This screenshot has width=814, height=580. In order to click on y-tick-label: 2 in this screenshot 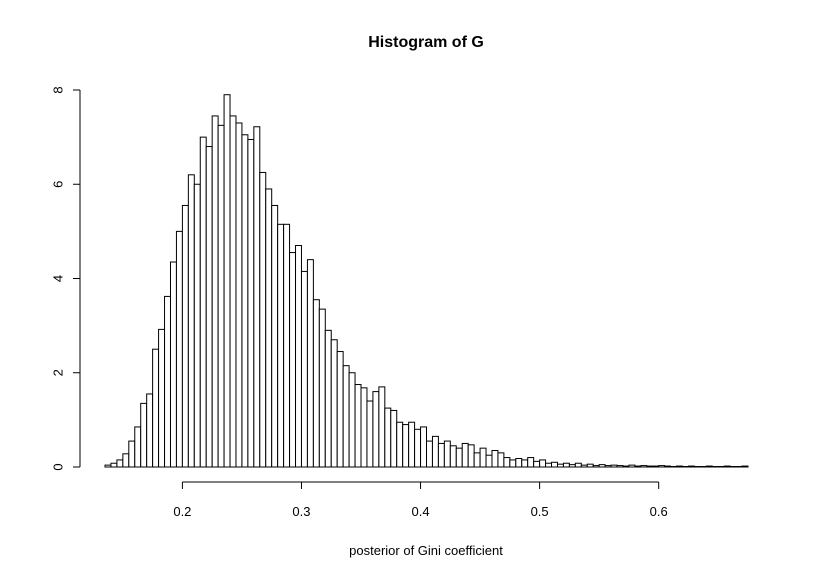, I will do `click(58, 372)`.